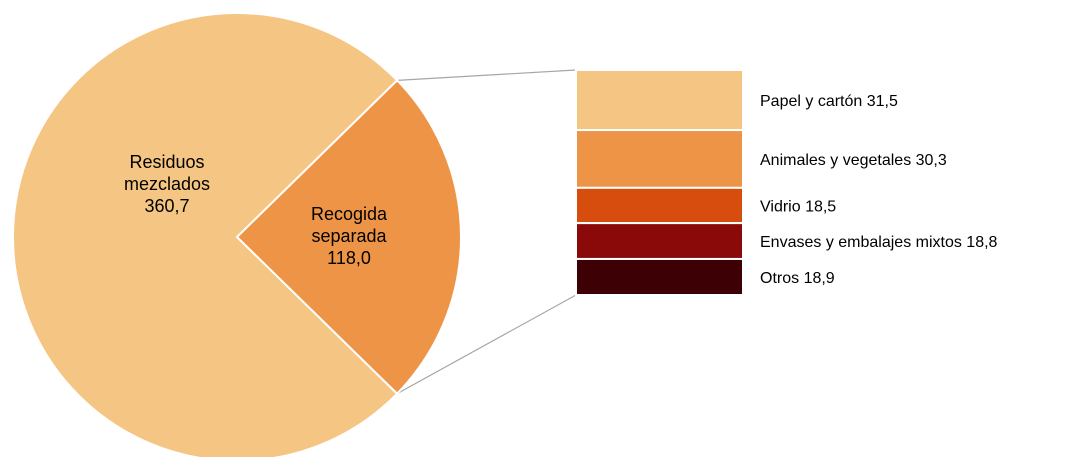 The image size is (1074, 457). I want to click on breakdown-stack, so click(659, 182).